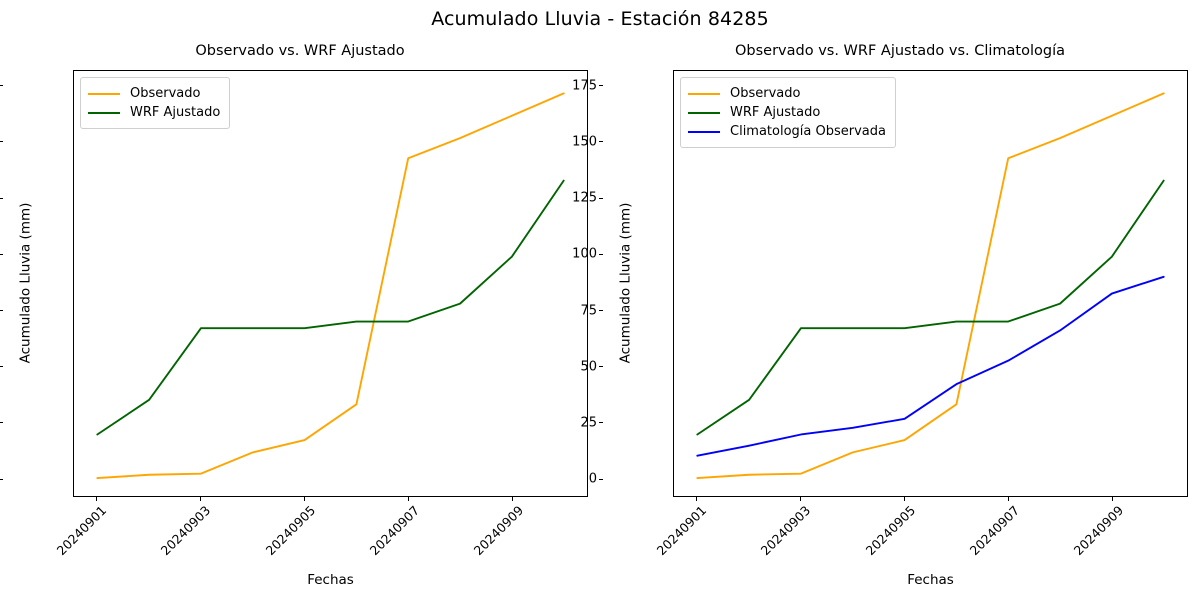  I want to click on subplot-left-title: Observado vs. WRF Ajustado, so click(300, 51).